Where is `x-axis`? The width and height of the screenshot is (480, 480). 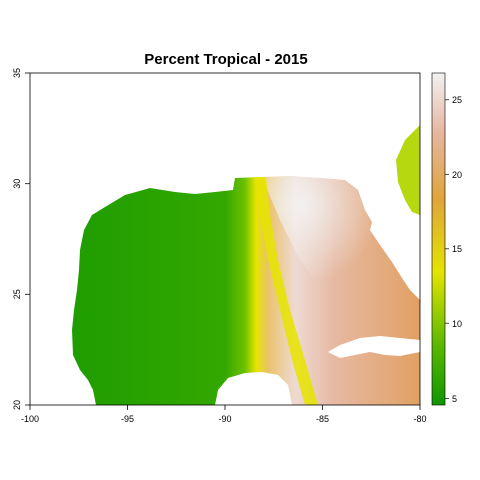 x-axis is located at coordinates (225, 407).